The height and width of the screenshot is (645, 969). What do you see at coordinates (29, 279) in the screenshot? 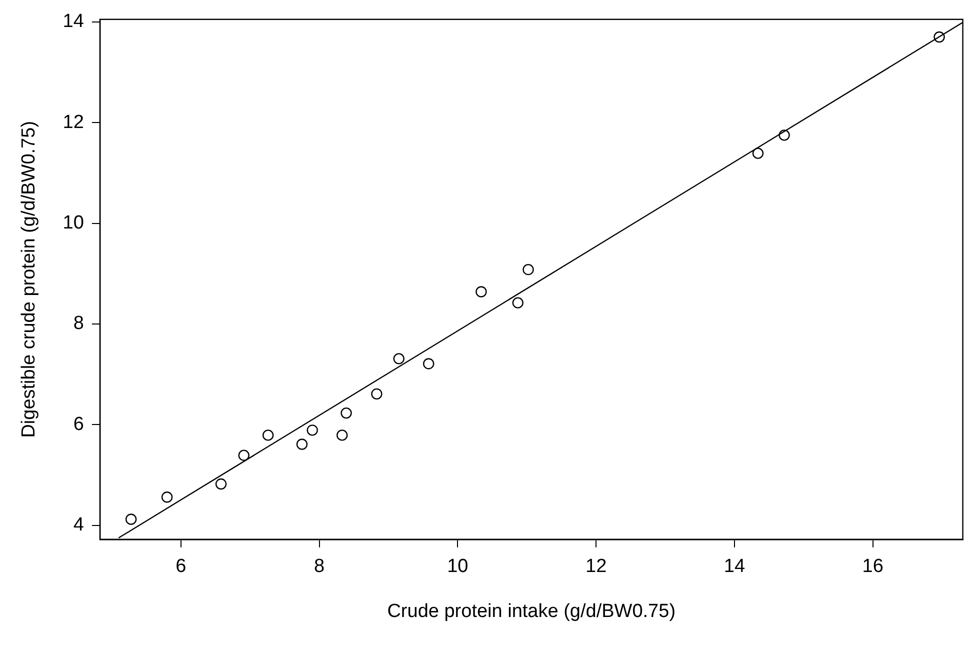
I see `y-axis-title: Digestible crude protein (g/d/BW0.75)` at bounding box center [29, 279].